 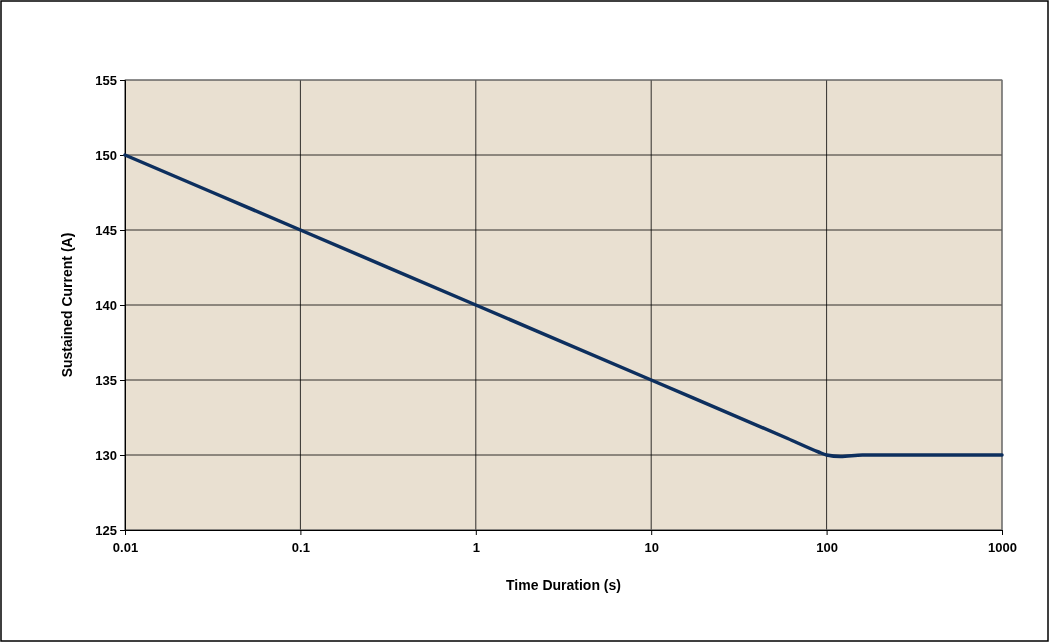 What do you see at coordinates (106, 230) in the screenshot?
I see `y-tick-label: 145` at bounding box center [106, 230].